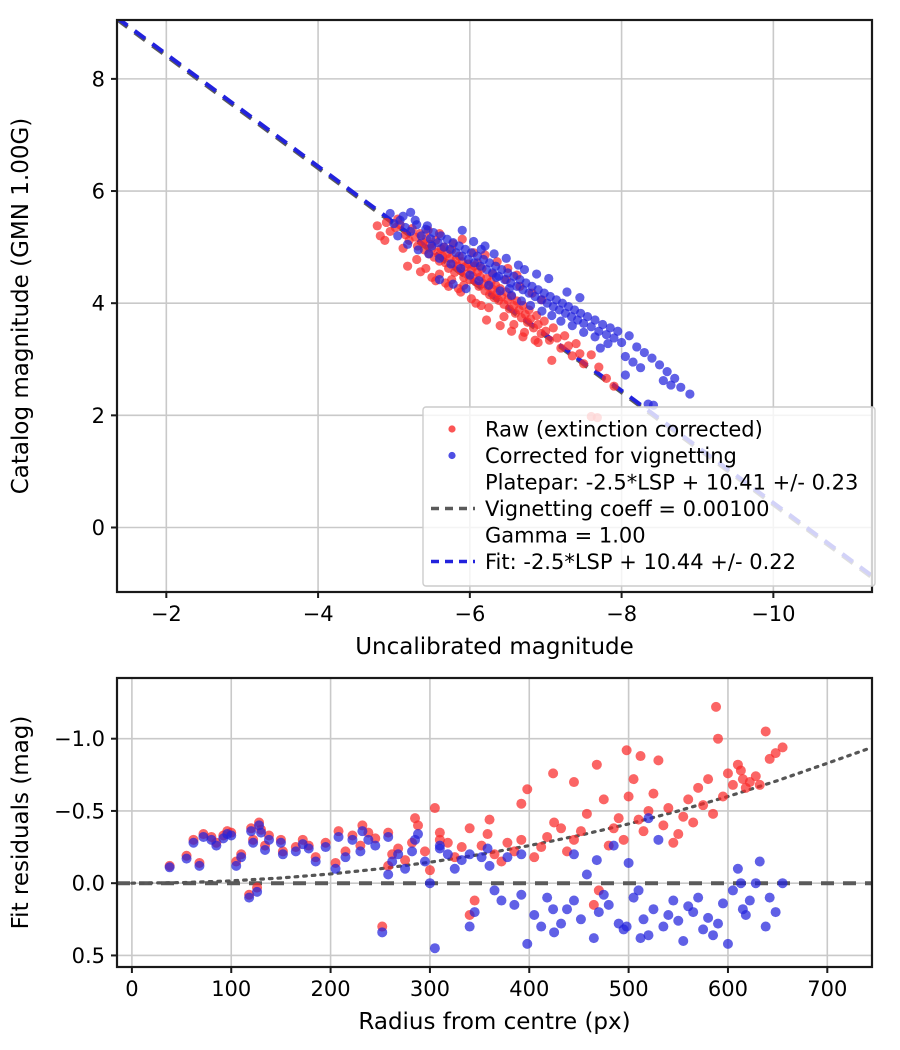 The height and width of the screenshot is (1050, 900). I want to click on y-tick-label: 0, so click(98, 528).